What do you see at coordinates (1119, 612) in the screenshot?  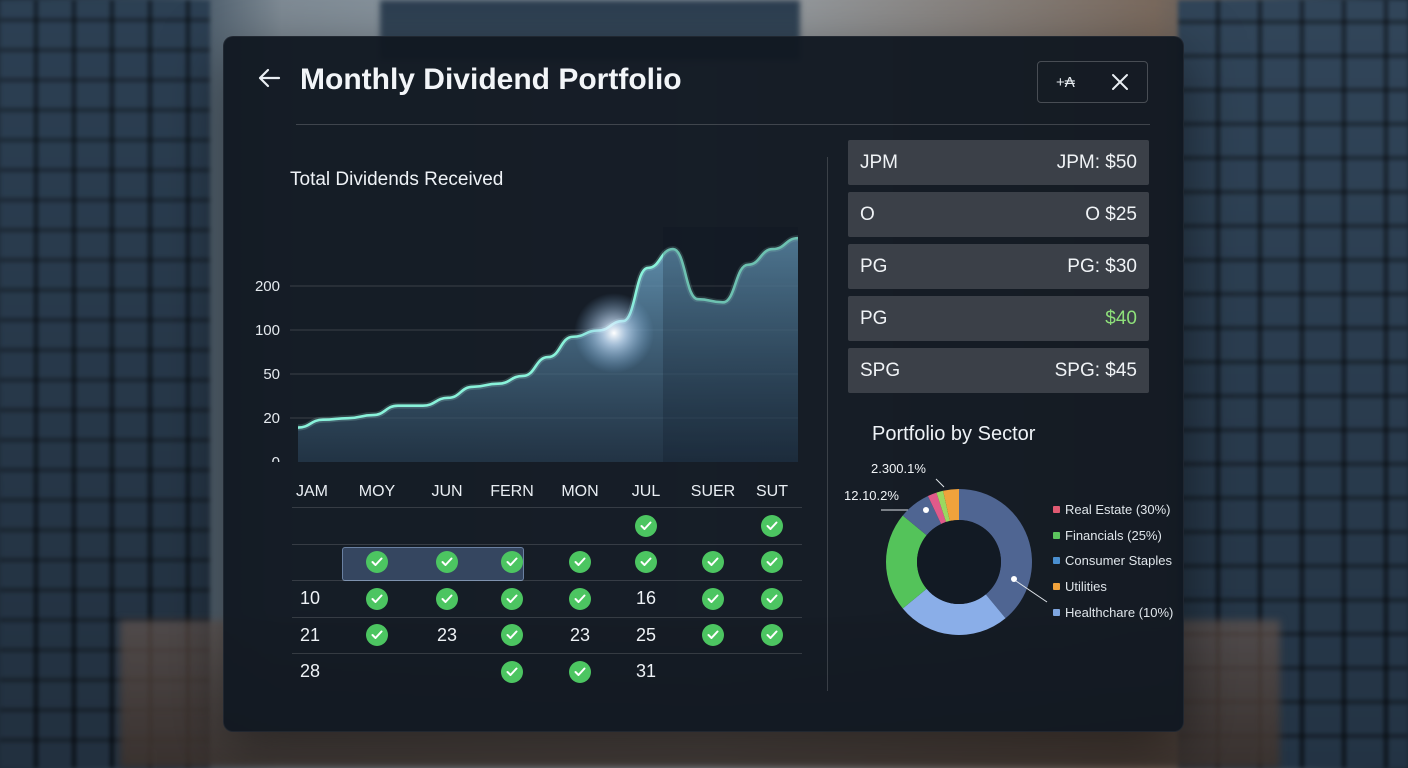 I see `legend-label: Healthchare (10%)` at bounding box center [1119, 612].